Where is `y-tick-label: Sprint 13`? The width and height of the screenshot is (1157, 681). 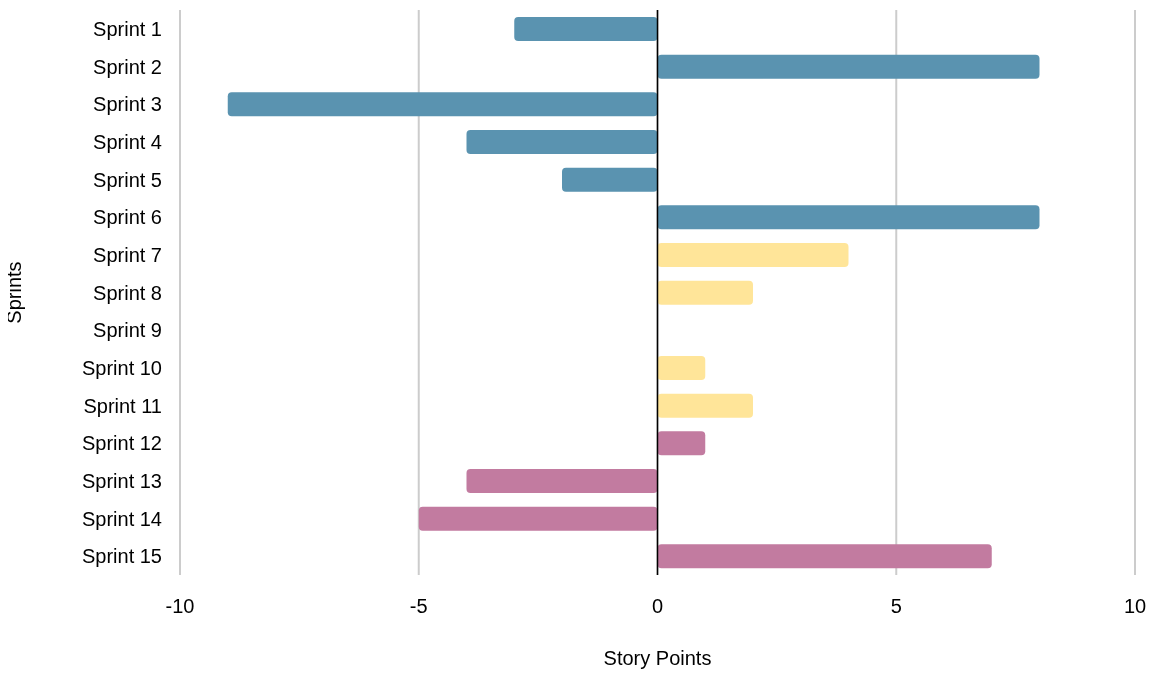 y-tick-label: Sprint 13 is located at coordinates (121, 480).